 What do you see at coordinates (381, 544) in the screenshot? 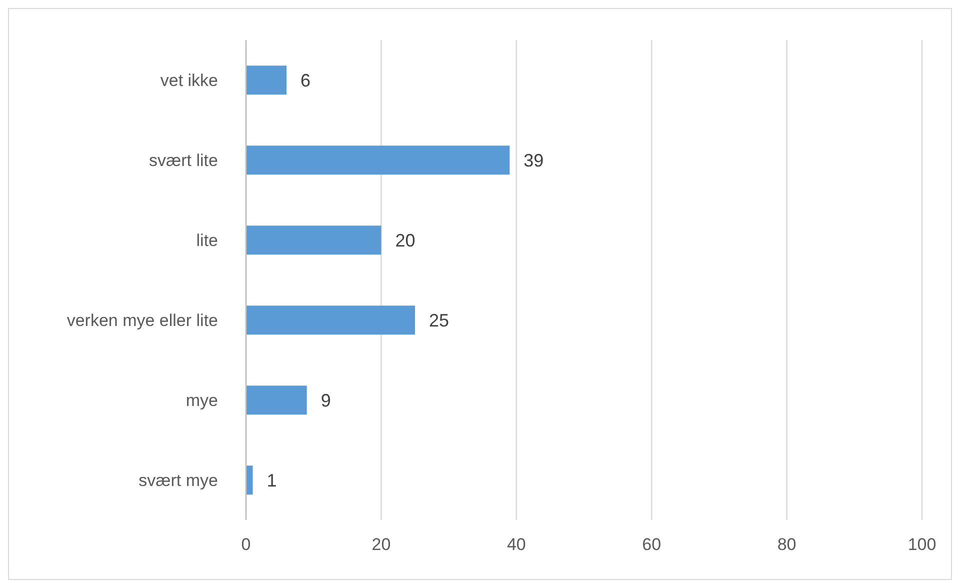
I see `x-tick-label: 20` at bounding box center [381, 544].